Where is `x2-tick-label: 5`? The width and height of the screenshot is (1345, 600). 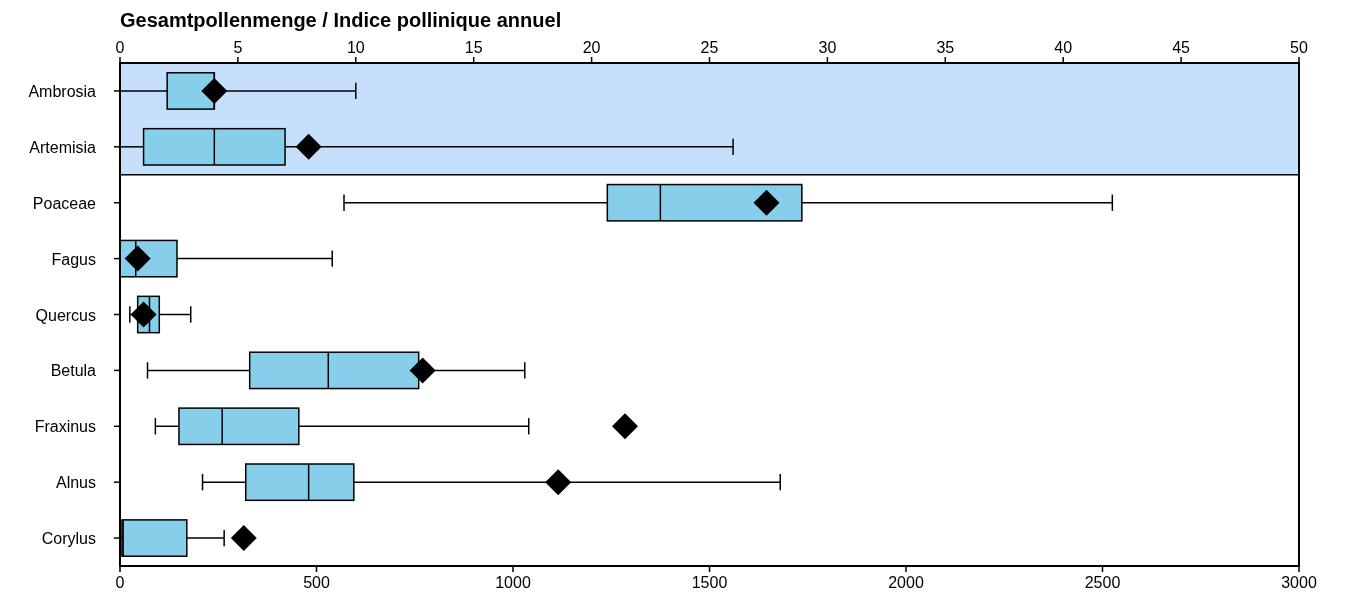
x2-tick-label: 5 is located at coordinates (238, 47).